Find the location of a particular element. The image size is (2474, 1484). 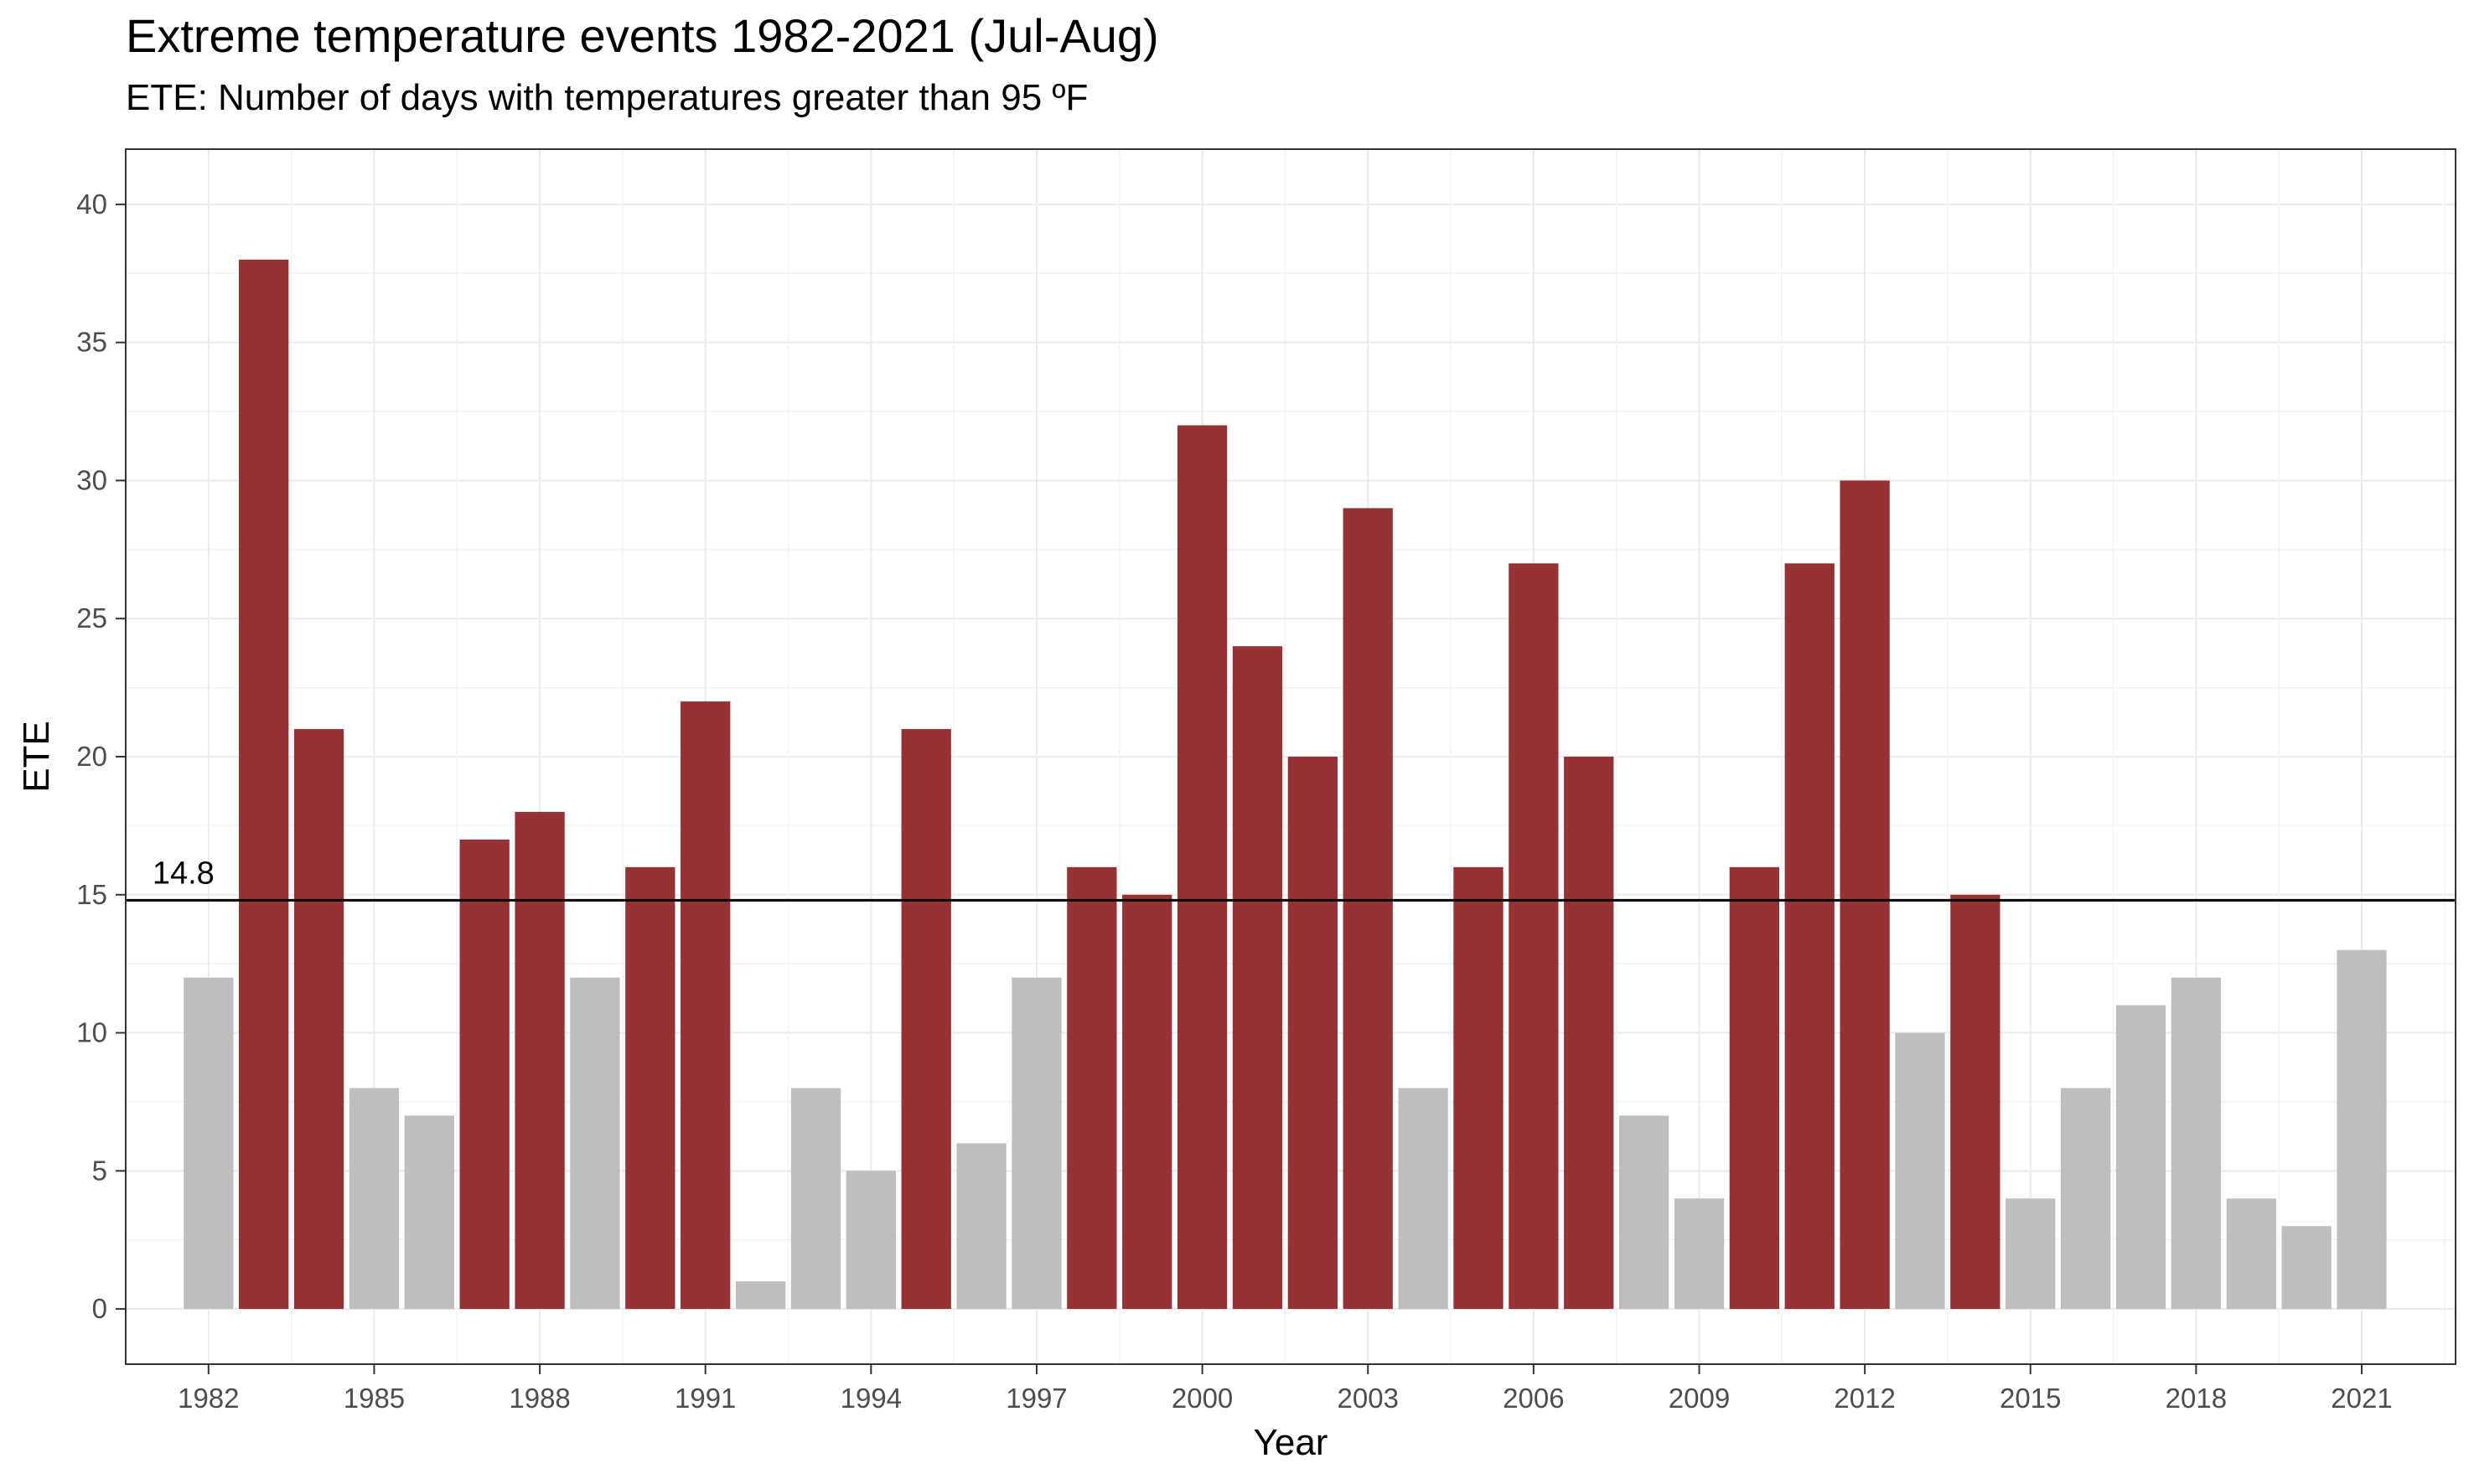

y-axis-title: ETE is located at coordinates (36, 757).